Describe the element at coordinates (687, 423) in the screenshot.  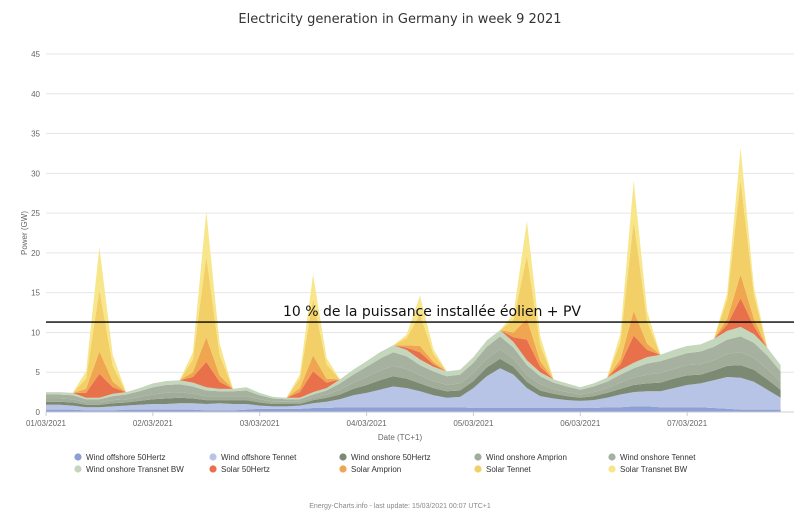
I see `x-tick-label: 07/03/2021` at that location.